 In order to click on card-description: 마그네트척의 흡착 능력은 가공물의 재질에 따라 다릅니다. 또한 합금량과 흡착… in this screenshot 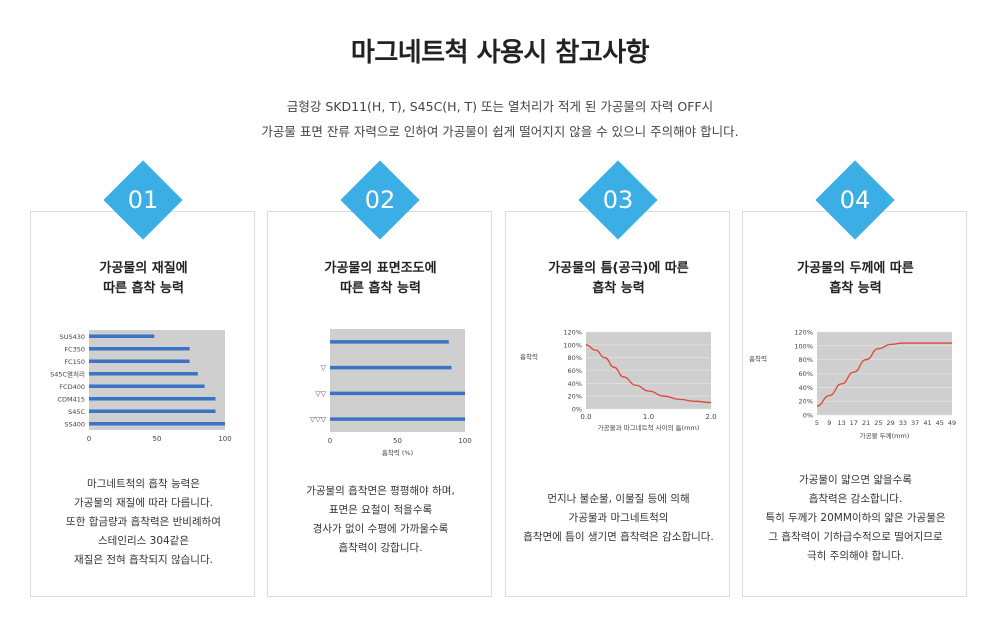, I will do `click(143, 522)`.